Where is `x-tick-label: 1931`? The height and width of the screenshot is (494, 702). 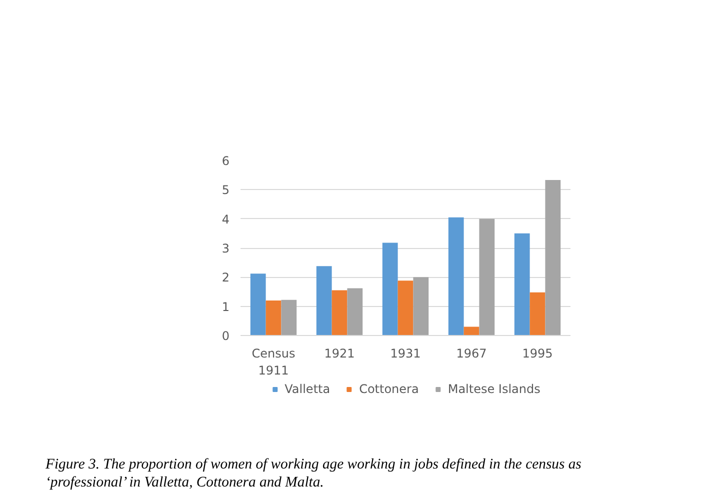 x-tick-label: 1931 is located at coordinates (405, 353).